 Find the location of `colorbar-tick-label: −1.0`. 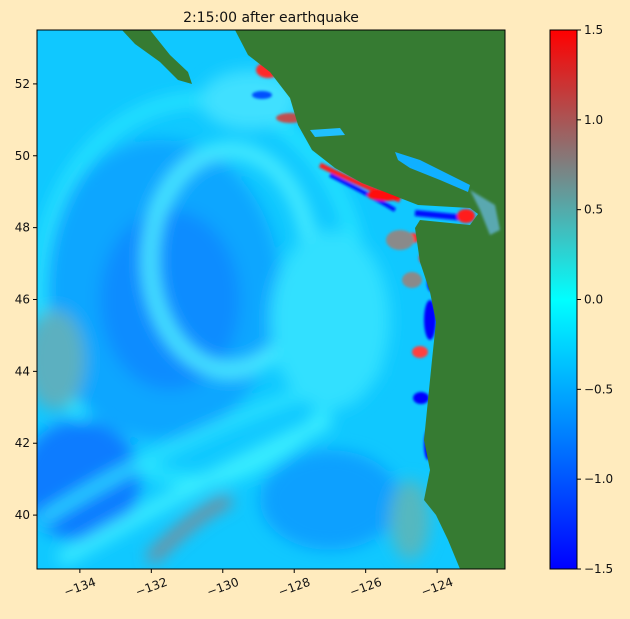

colorbar-tick-label: −1.0 is located at coordinates (598, 479).